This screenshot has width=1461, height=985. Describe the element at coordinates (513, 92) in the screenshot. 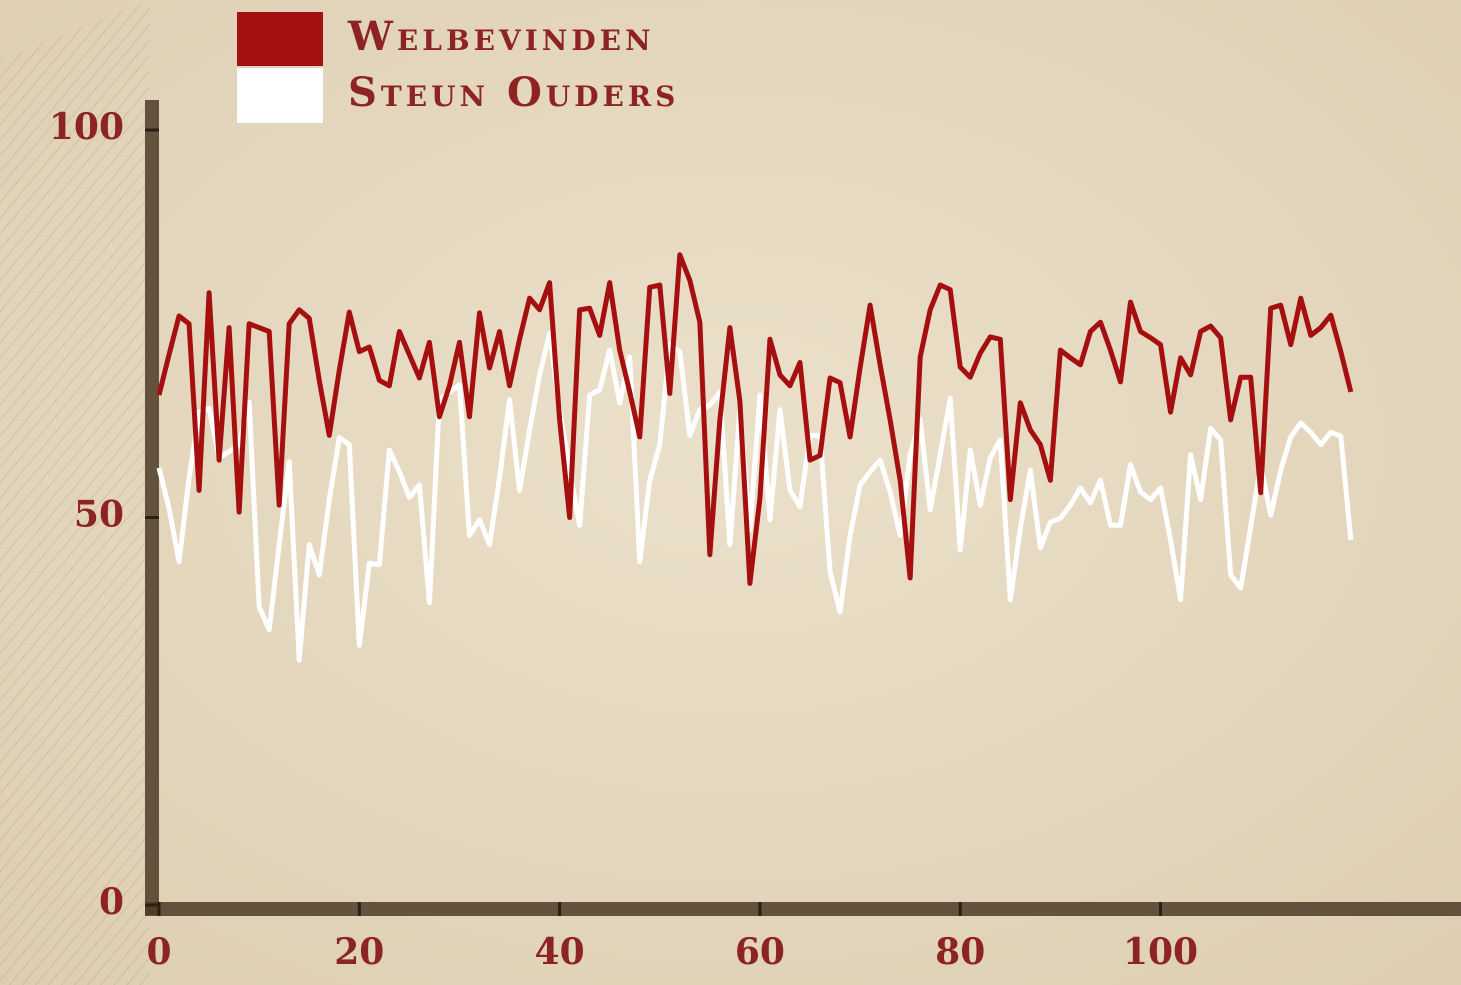

I see `legend-label: Steun Ouders` at that location.